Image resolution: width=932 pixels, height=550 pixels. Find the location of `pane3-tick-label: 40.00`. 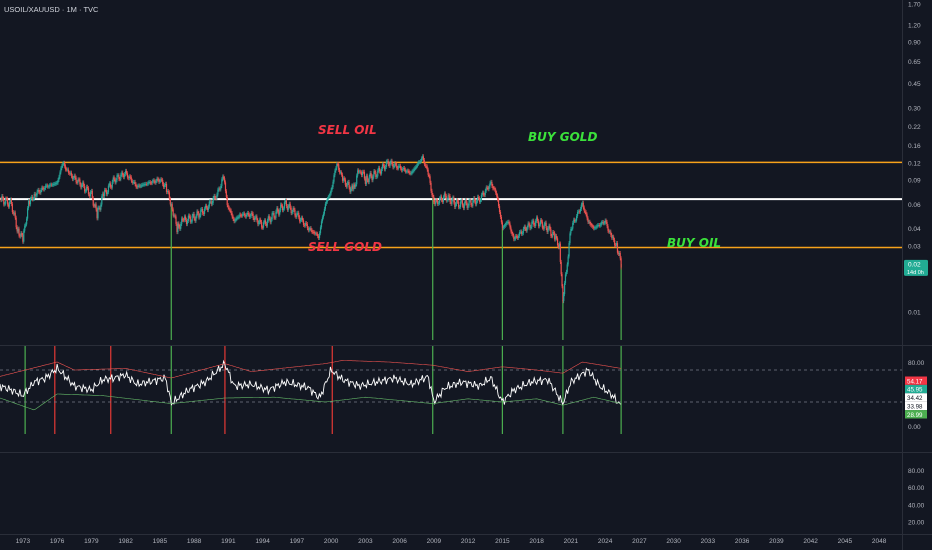

pane3-tick-label: 40.00 is located at coordinates (916, 505).